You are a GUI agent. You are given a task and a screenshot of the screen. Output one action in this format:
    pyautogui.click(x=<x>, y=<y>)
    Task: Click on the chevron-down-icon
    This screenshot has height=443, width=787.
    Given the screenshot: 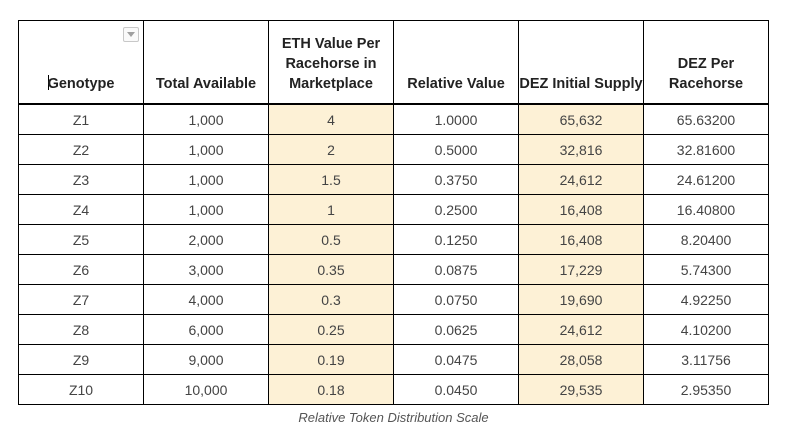 What is the action you would take?
    pyautogui.click(x=131, y=34)
    